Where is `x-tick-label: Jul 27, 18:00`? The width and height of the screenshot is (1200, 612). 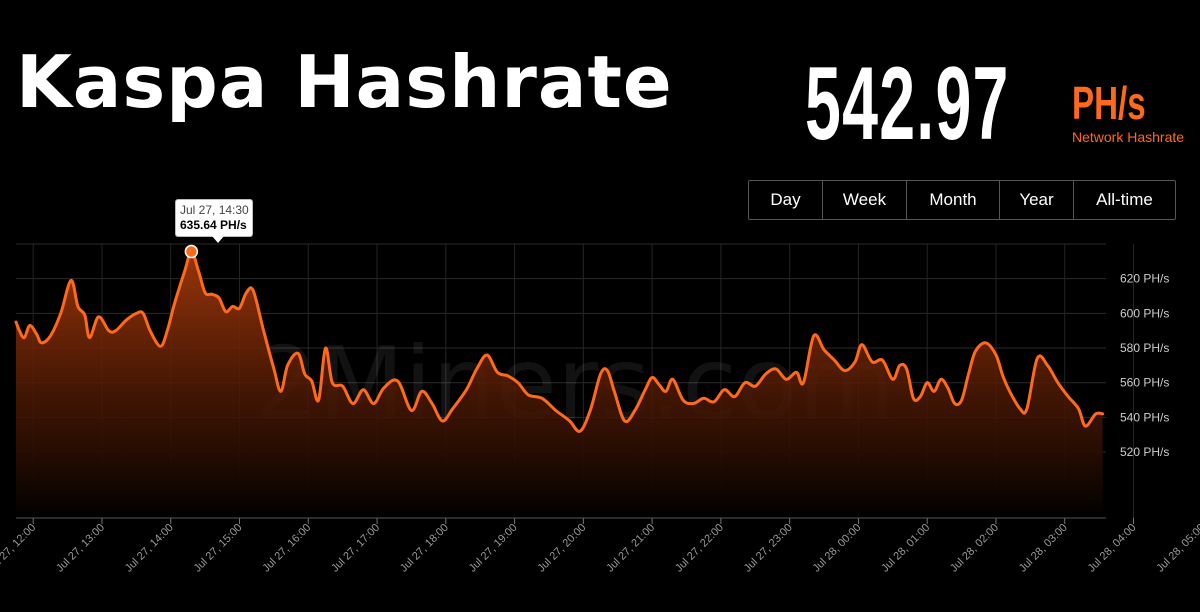 x-tick-label: Jul 27, 18:00 is located at coordinates (424, 548).